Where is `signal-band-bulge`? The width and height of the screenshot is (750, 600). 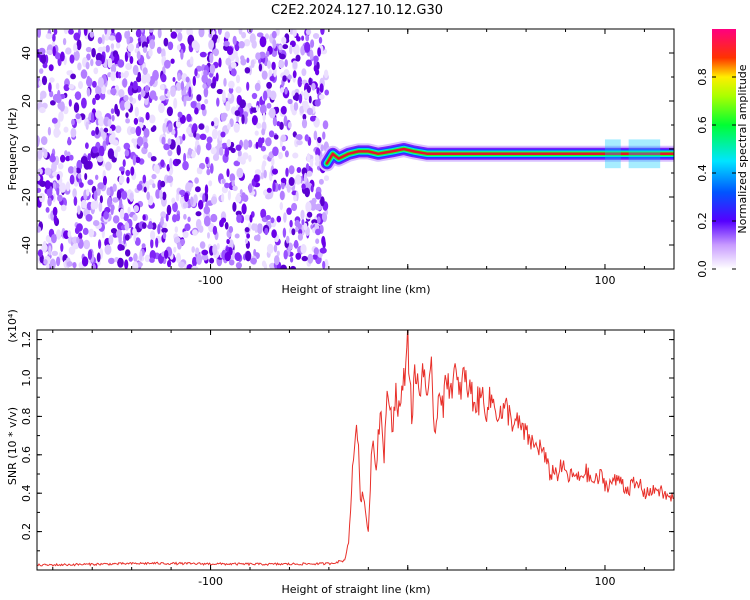 signal-band-bulge is located at coordinates (612, 154).